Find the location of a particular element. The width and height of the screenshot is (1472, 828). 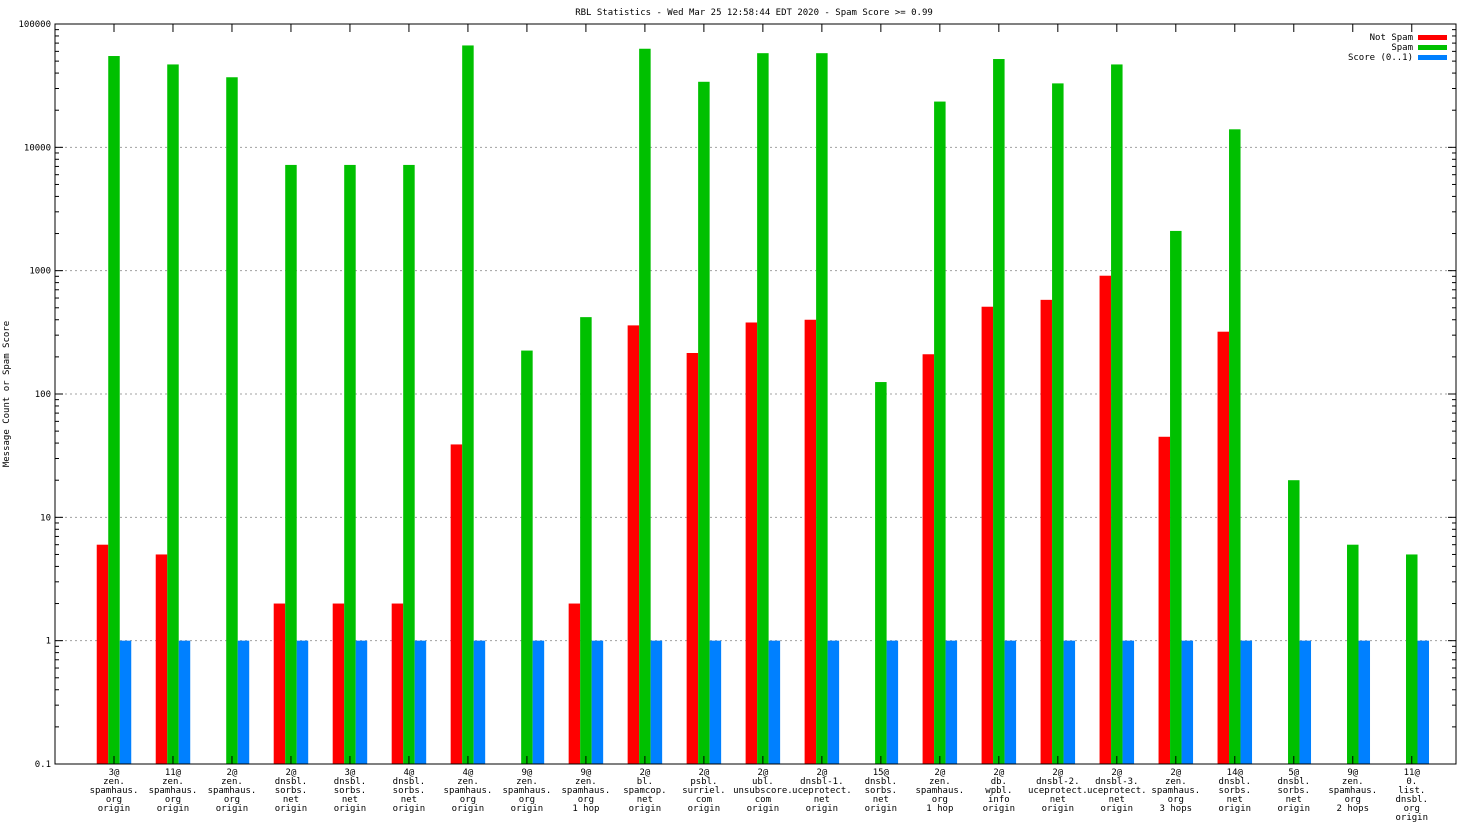

x-tick-label: 3 hops is located at coordinates (1176, 809).